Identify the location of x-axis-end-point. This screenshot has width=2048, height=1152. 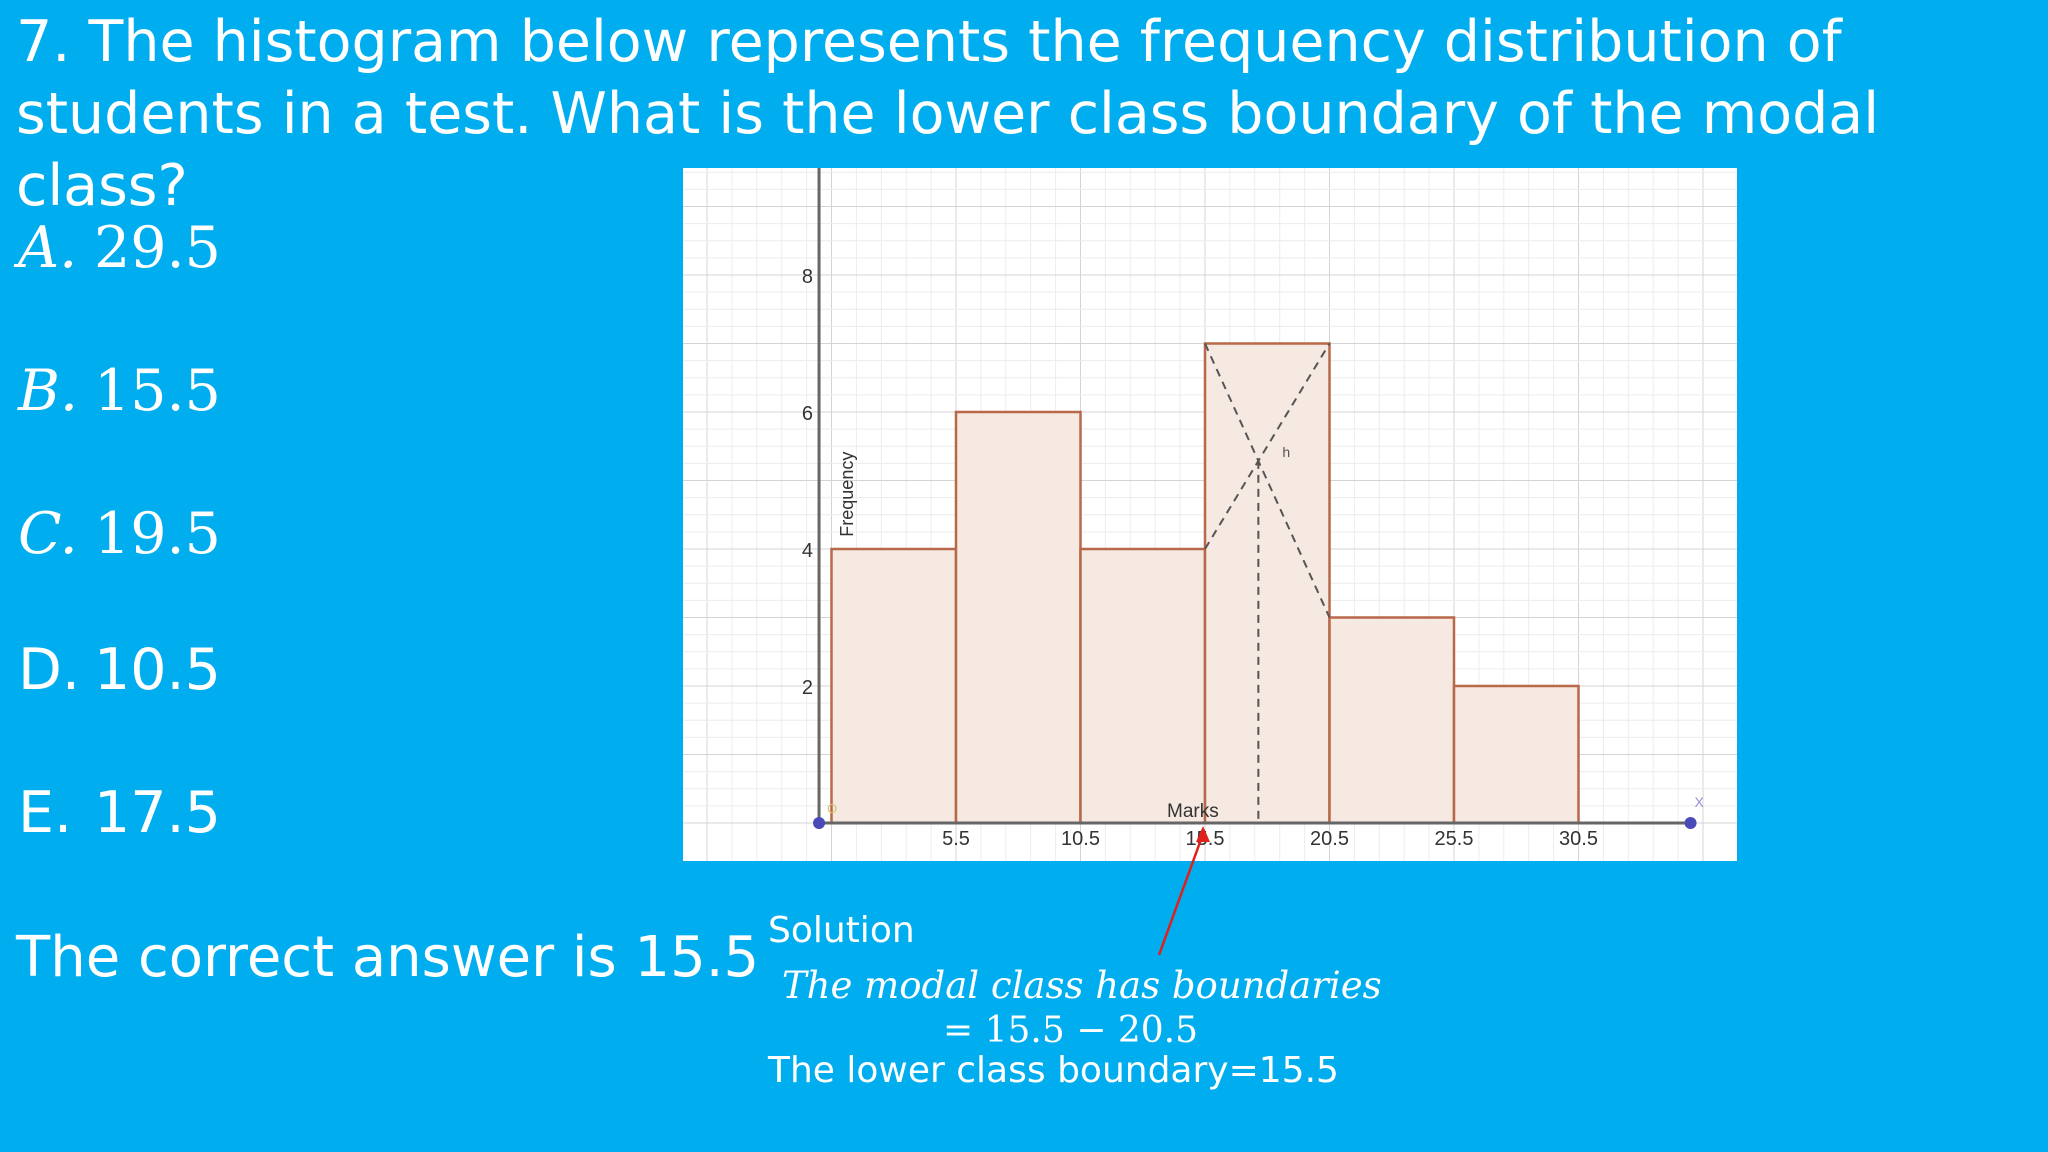
(1690, 823).